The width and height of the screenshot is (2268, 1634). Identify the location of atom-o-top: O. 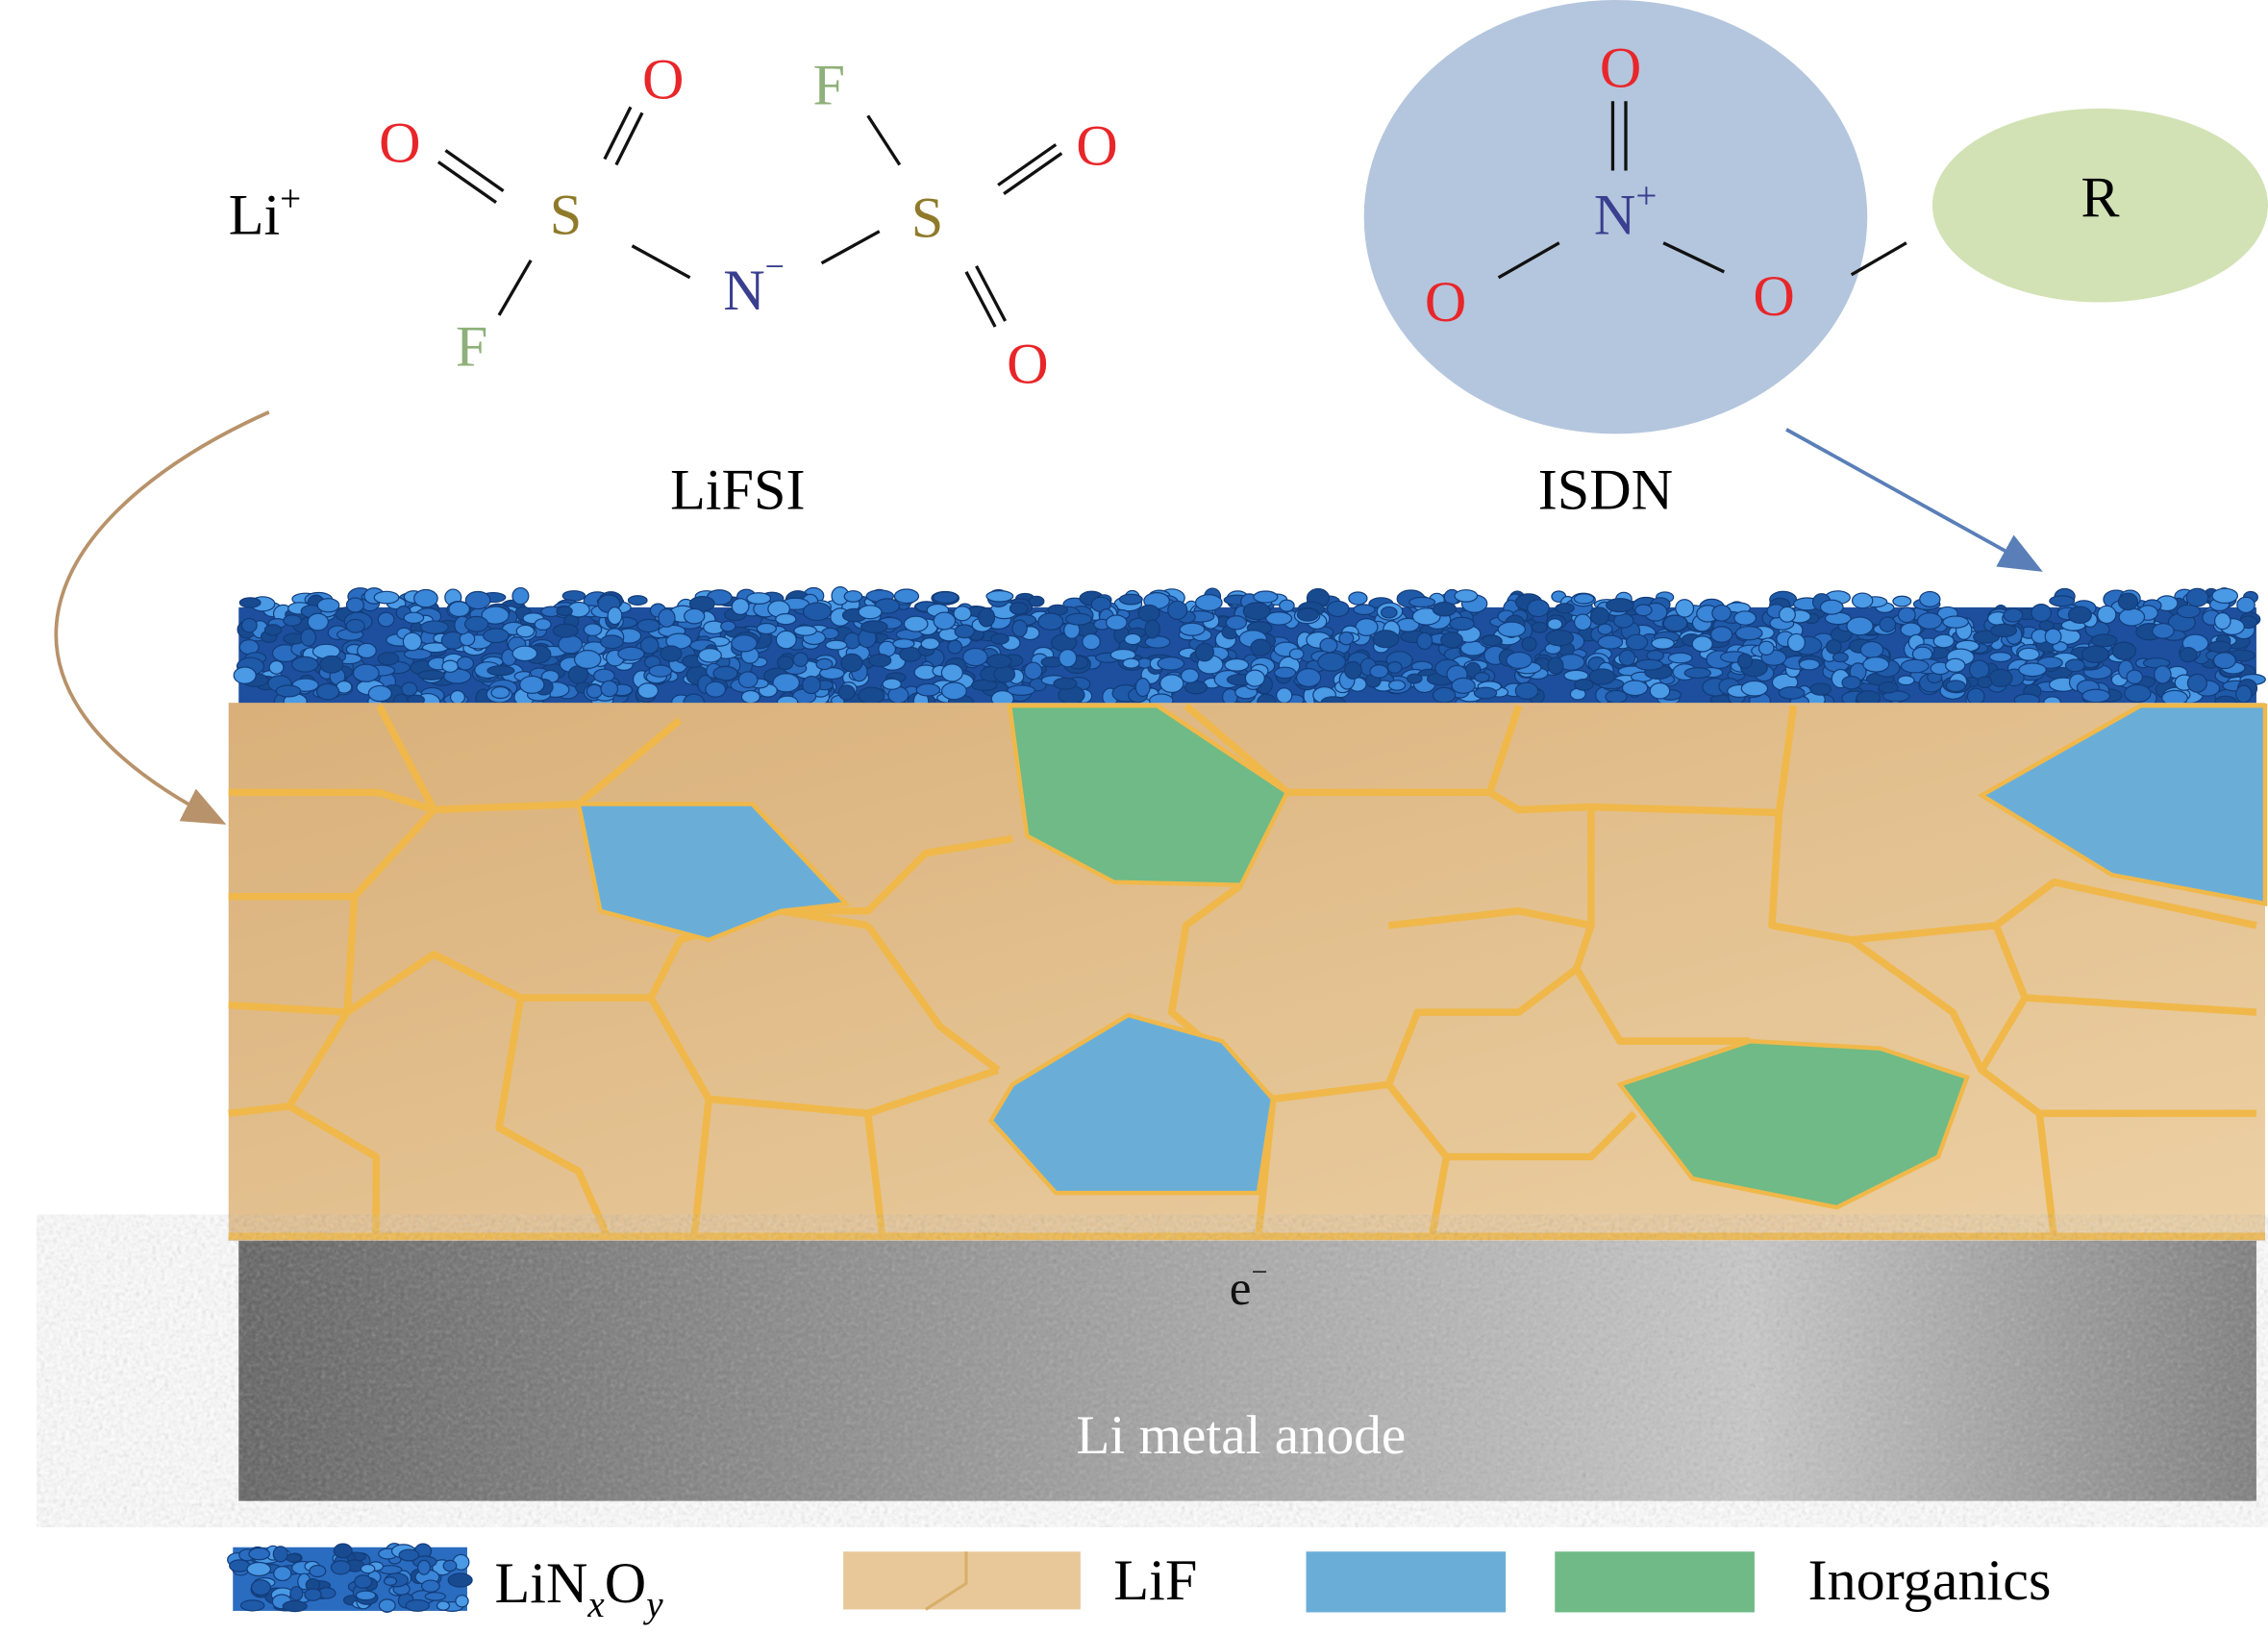
(1620, 68).